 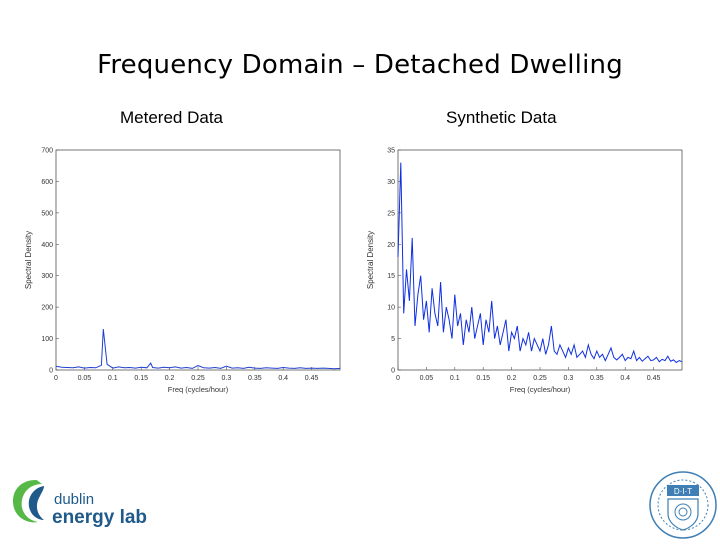 What do you see at coordinates (171, 117) in the screenshot?
I see `metered-chart-title: Metered Data` at bounding box center [171, 117].